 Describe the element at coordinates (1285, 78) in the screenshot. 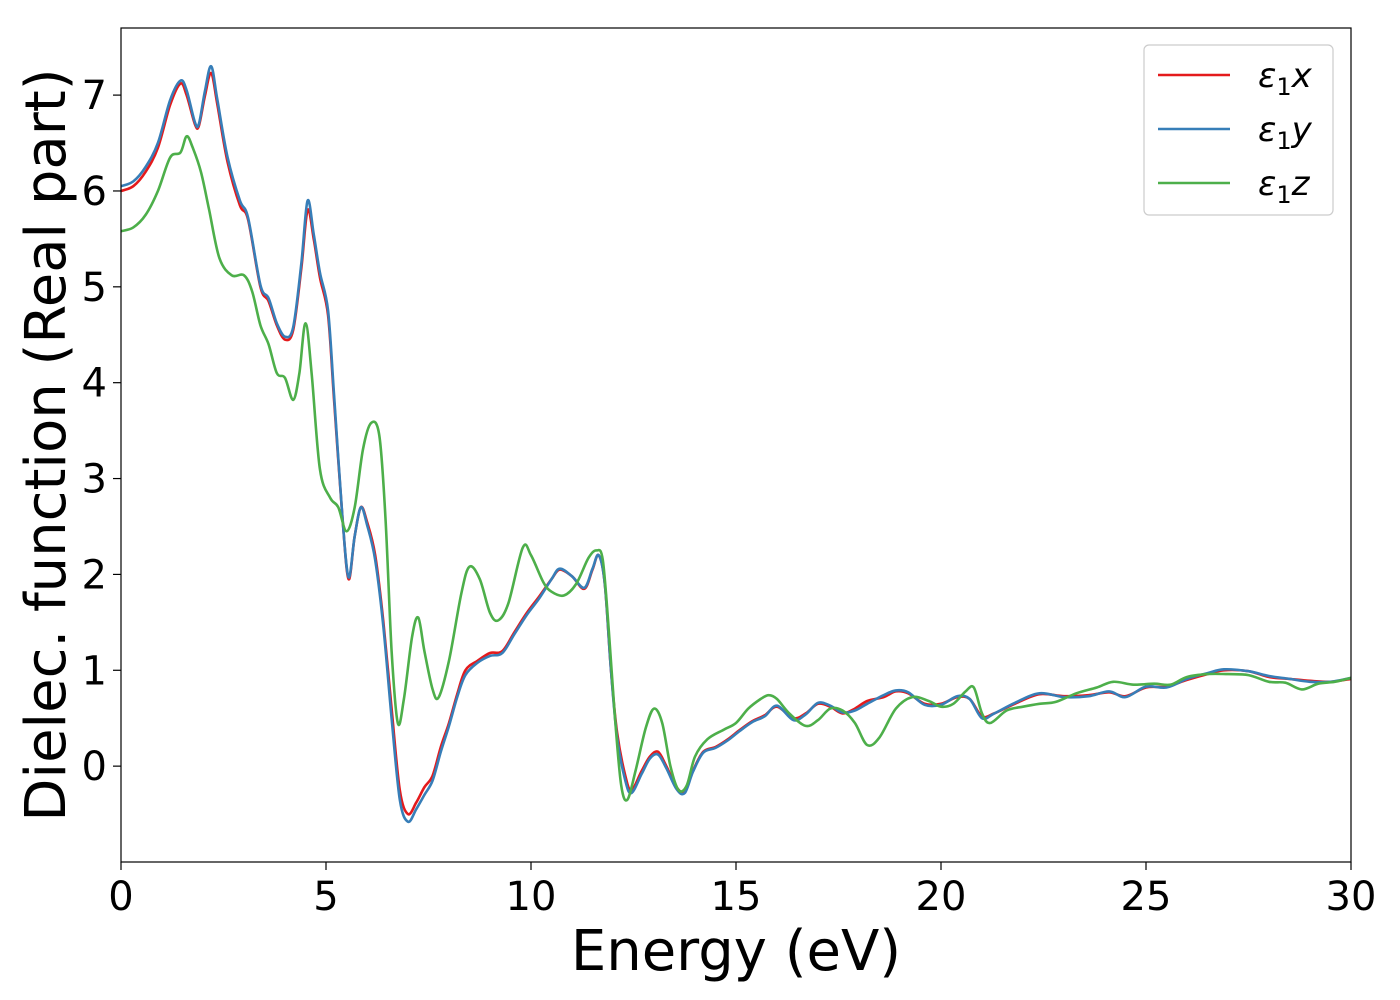

I see `legend-label-x: ε1x` at that location.